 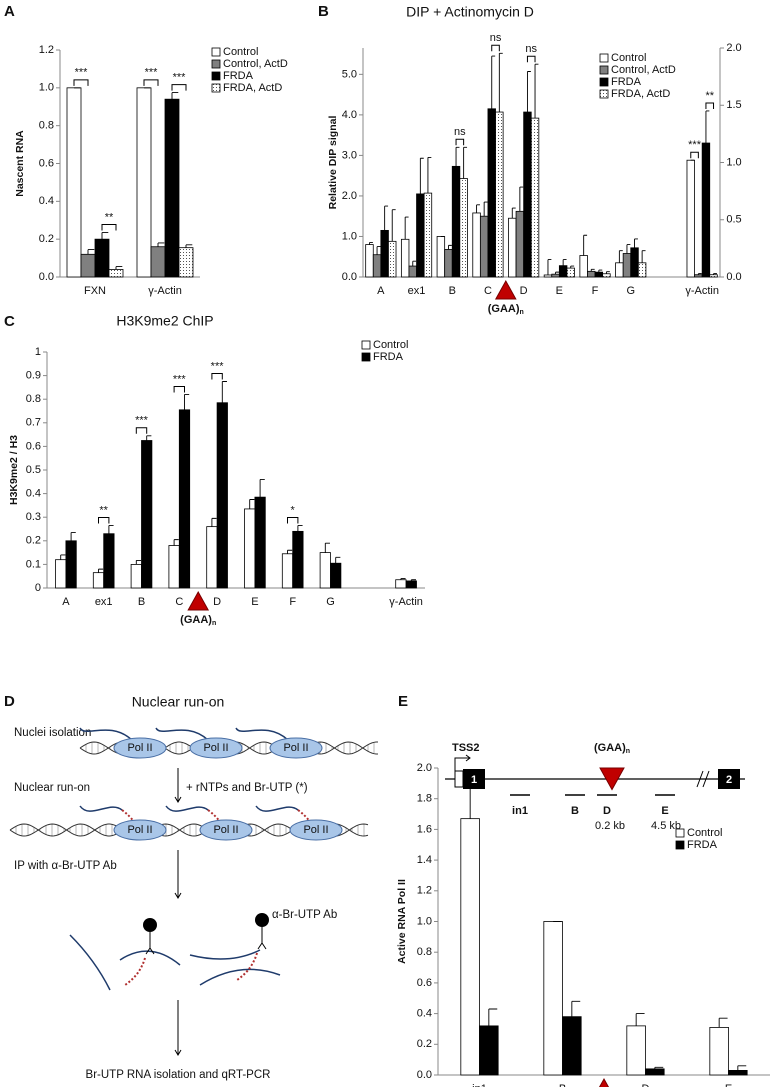 I want to click on y2-tick-label: 1.5, so click(x=733, y=105).